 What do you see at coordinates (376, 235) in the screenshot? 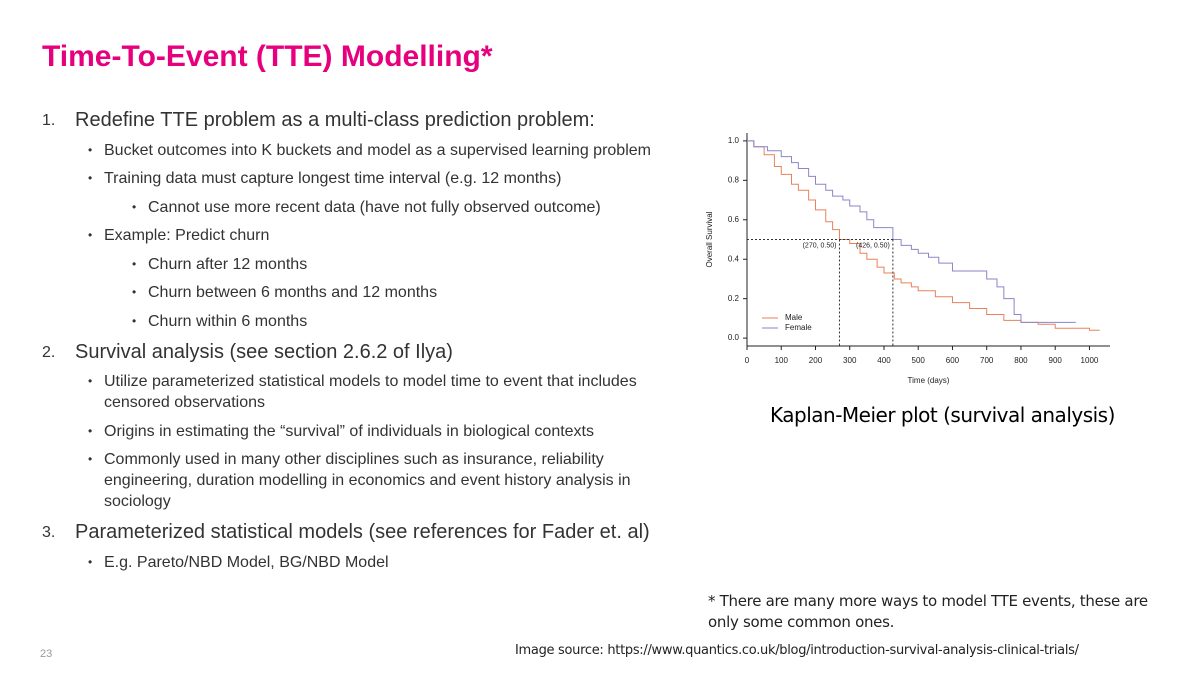
I see `sub-bullet: Example: Predict churn` at bounding box center [376, 235].